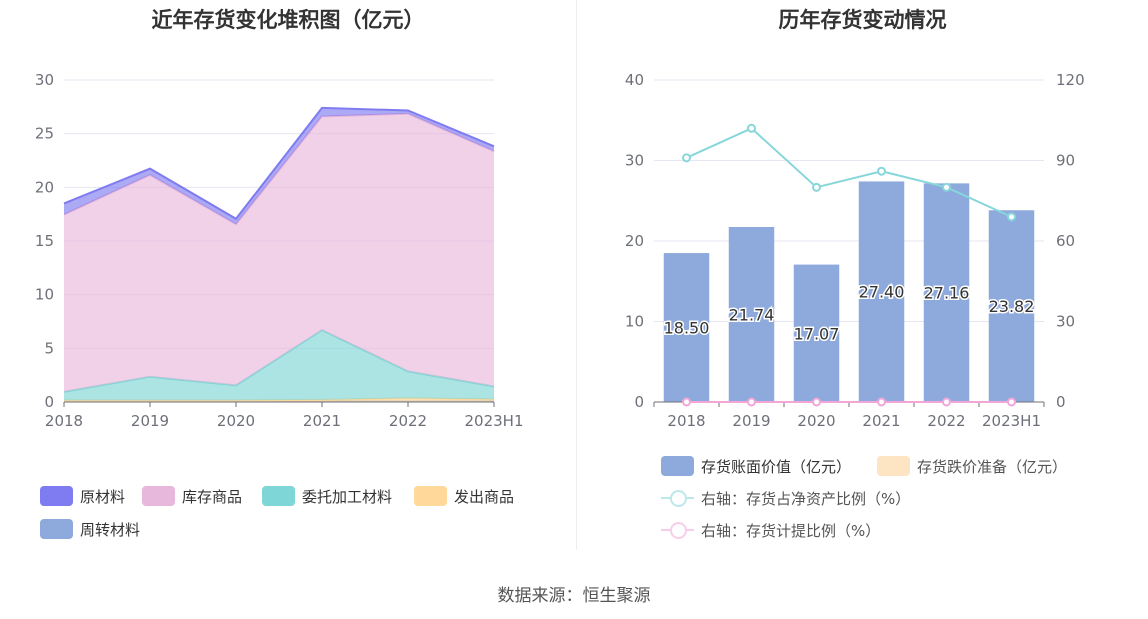  Describe the element at coordinates (158, 496) in the screenshot. I see `legend-swatch-finished-goods` at that location.